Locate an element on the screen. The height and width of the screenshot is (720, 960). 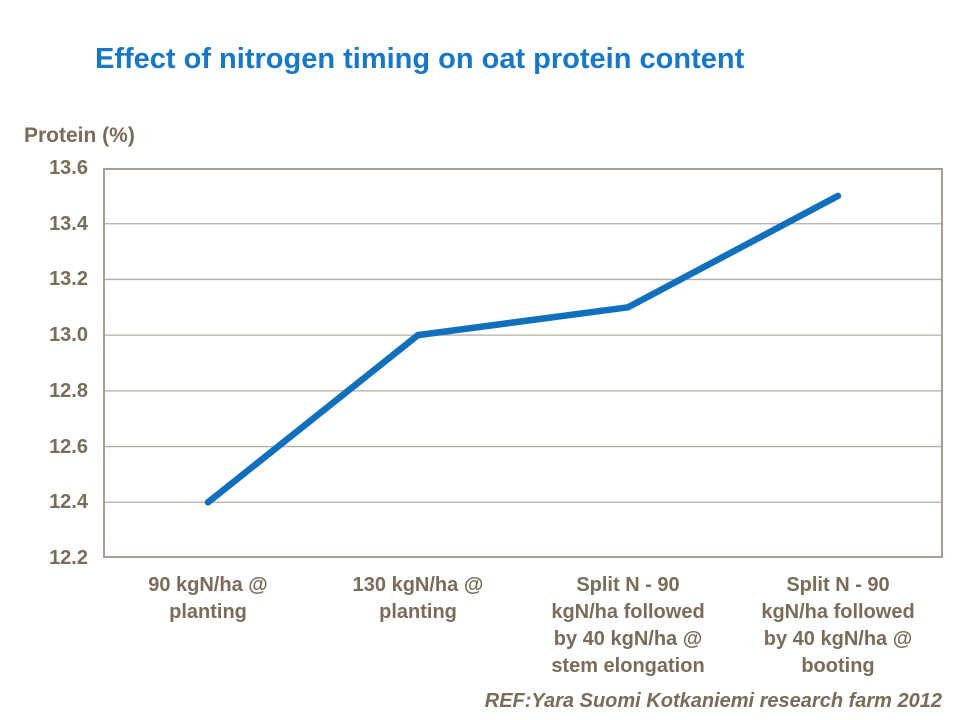
x-tick-label: 130 kgN/ha @ planting is located at coordinates (418, 598).